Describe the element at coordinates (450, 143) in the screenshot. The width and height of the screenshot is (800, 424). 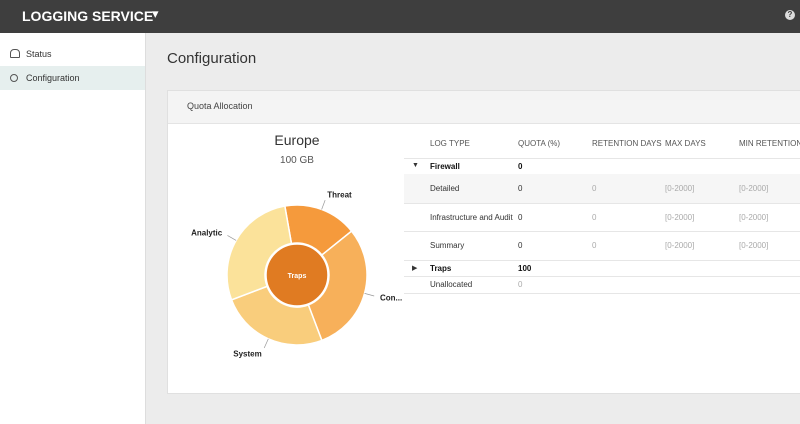
I see `column-header: LOG TYPE` at that location.